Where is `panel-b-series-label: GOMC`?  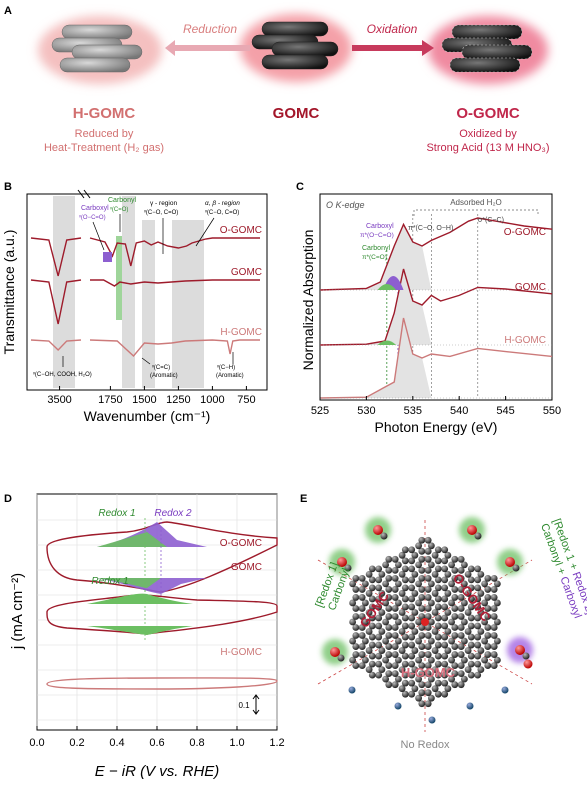 panel-b-series-label: GOMC is located at coordinates (246, 272).